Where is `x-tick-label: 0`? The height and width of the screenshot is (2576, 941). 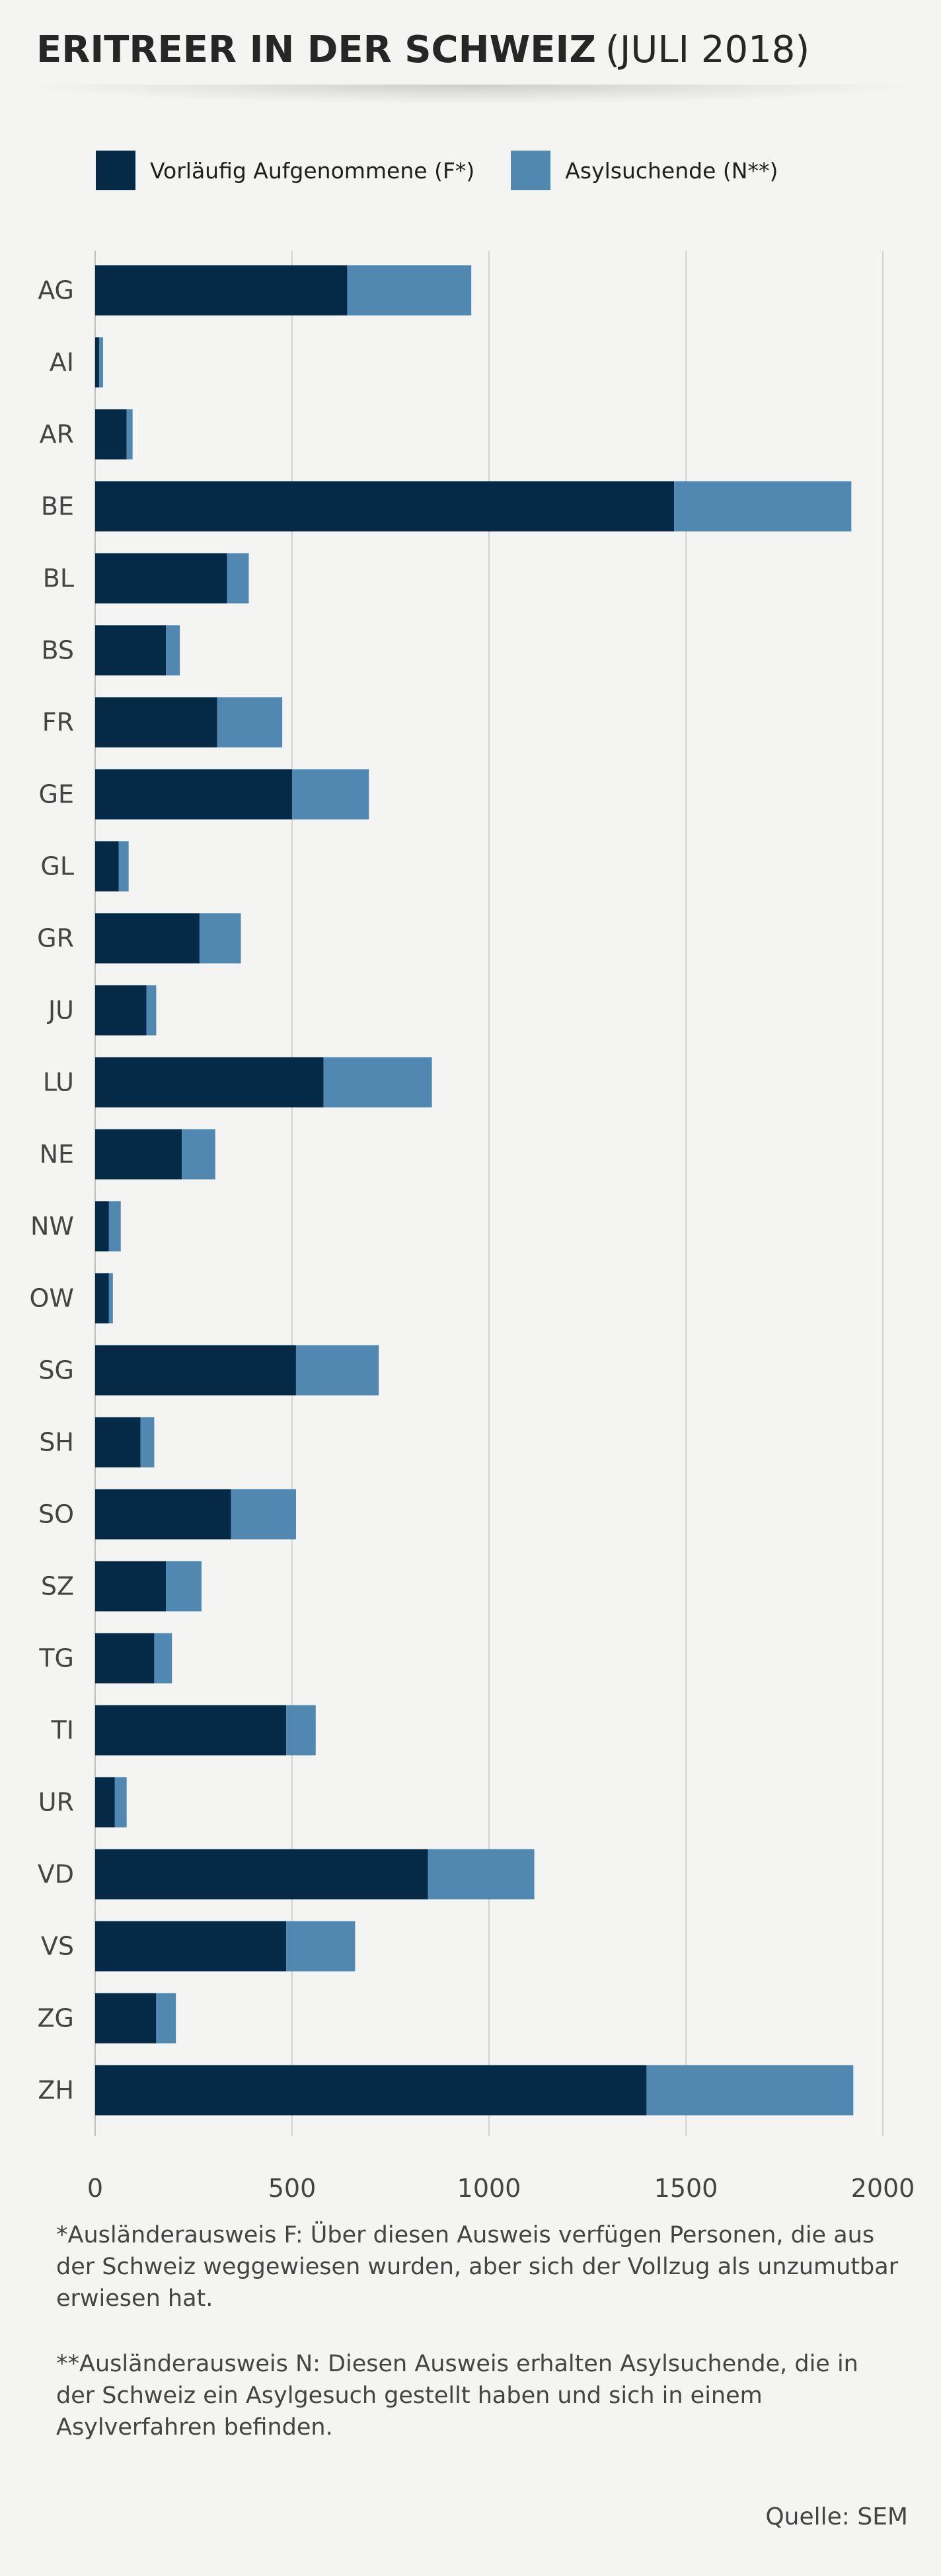 x-tick-label: 0 is located at coordinates (95, 2187).